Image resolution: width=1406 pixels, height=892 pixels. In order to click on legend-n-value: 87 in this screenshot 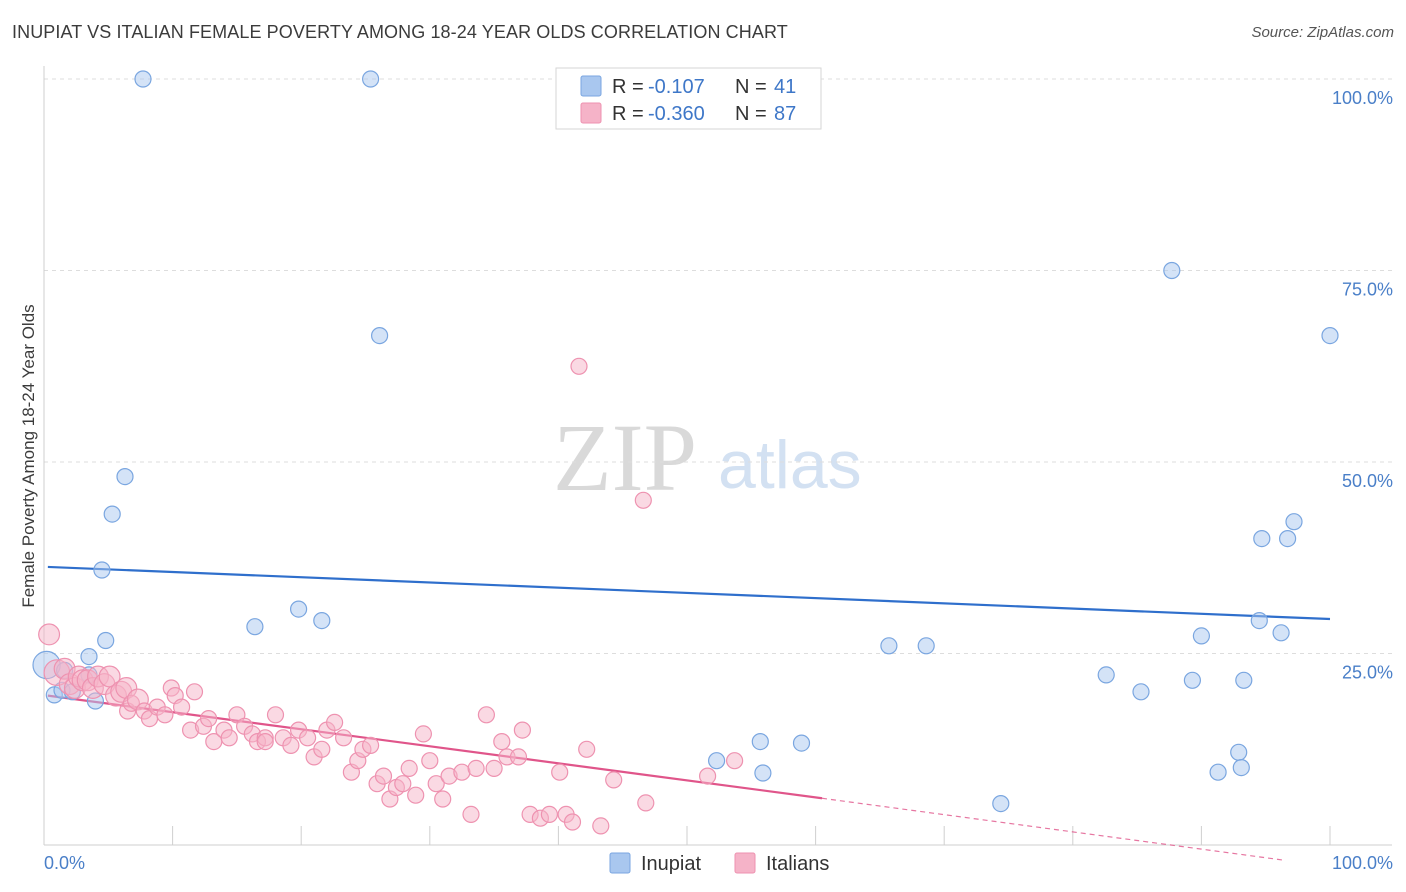, I will do `click(785, 114)`.